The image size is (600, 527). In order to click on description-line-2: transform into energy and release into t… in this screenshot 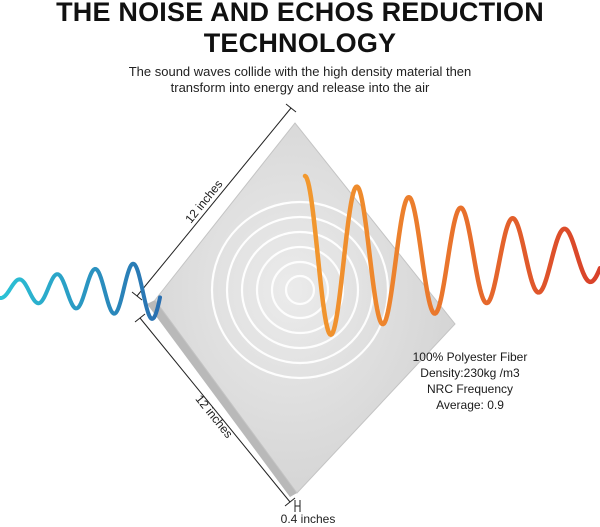, I will do `click(300, 87)`.